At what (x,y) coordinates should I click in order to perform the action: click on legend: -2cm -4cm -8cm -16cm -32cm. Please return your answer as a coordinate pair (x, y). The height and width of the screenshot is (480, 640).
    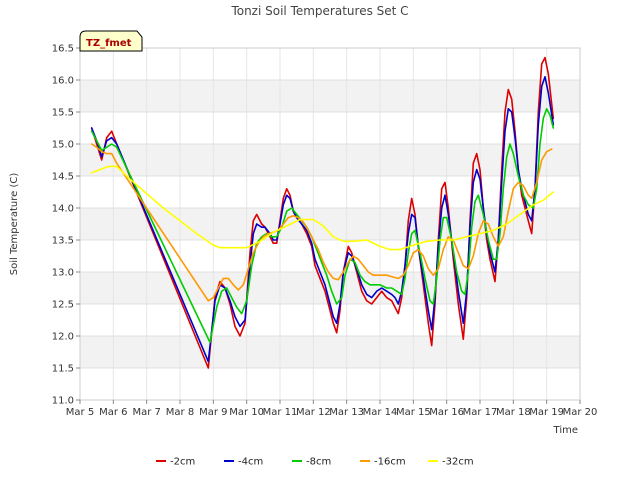
    Looking at the image, I should click on (315, 462).